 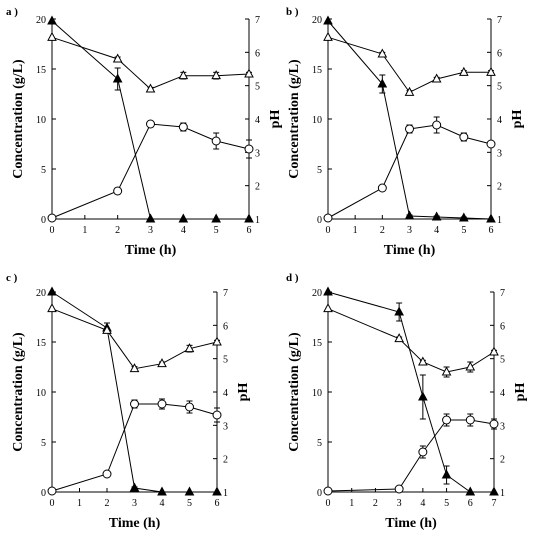 What do you see at coordinates (292, 278) in the screenshot?
I see `panel-label: d )` at bounding box center [292, 278].